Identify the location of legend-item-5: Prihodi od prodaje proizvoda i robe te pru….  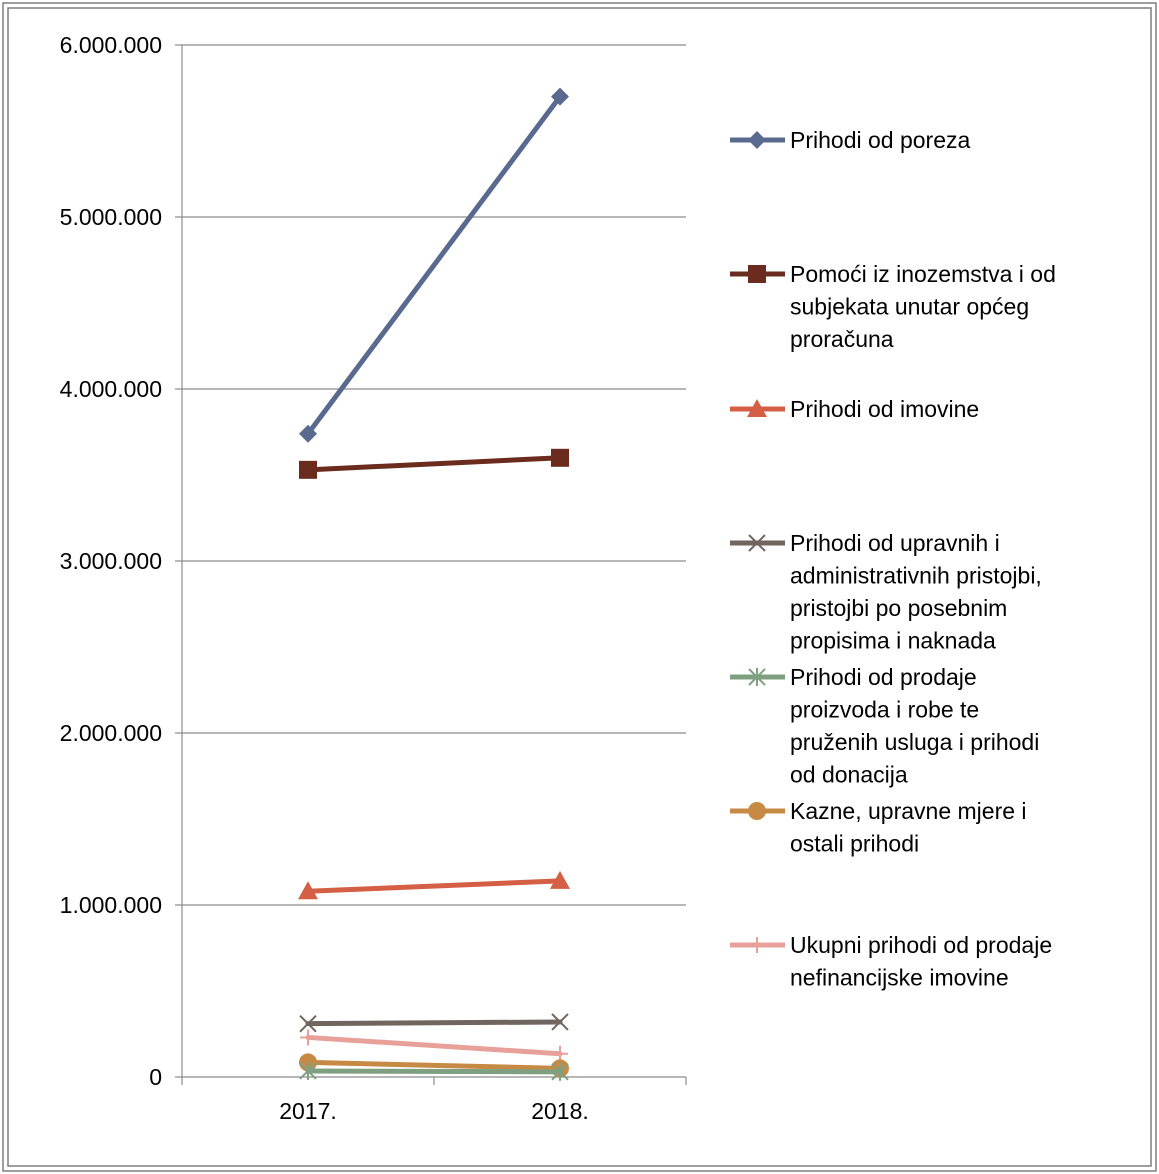
(884, 726).